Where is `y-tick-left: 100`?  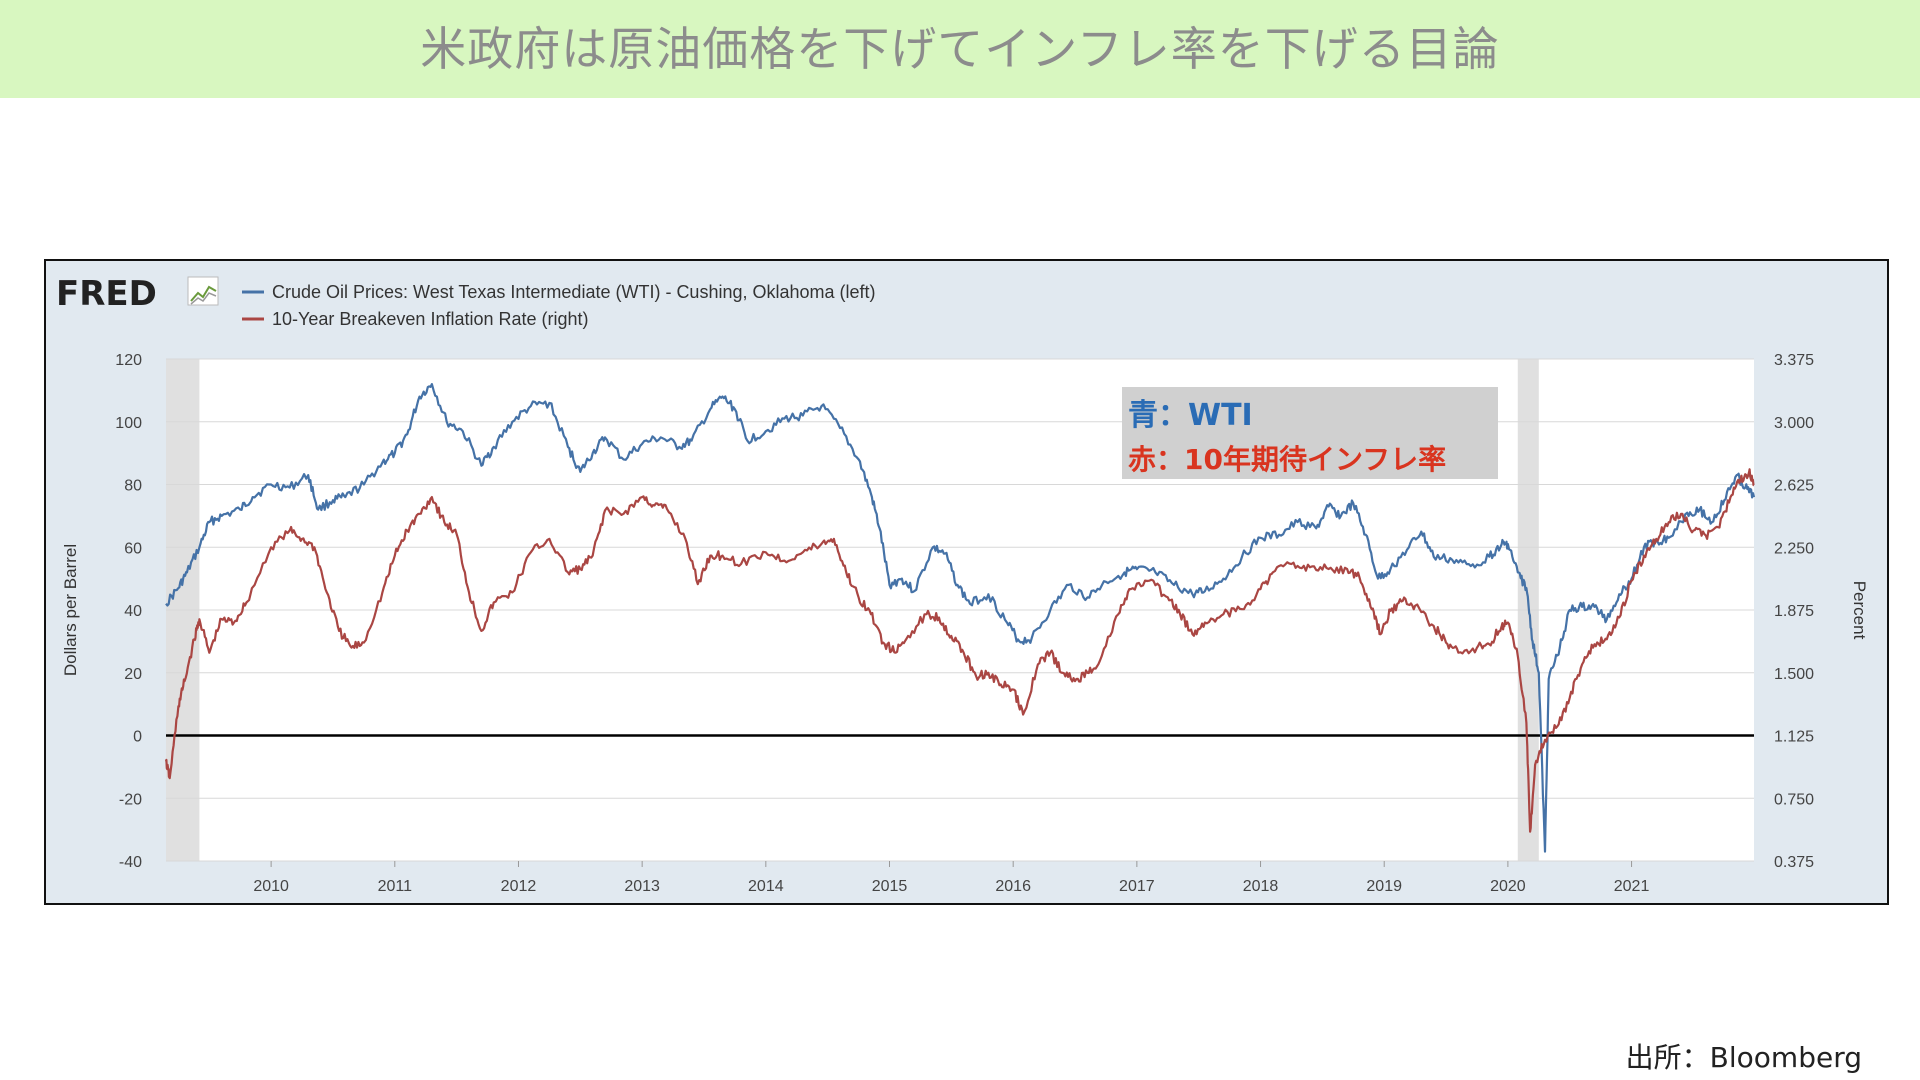 y-tick-left: 100 is located at coordinates (128, 423).